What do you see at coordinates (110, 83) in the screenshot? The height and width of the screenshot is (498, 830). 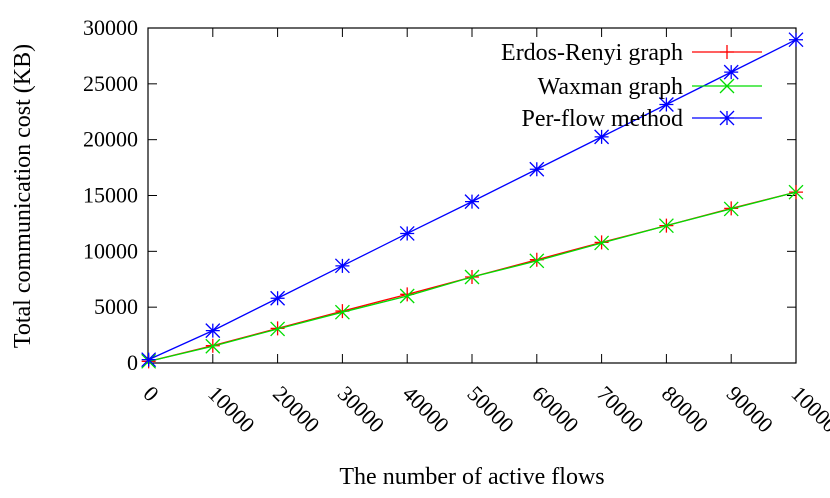 I see `y-tick-label: 25000` at bounding box center [110, 83].